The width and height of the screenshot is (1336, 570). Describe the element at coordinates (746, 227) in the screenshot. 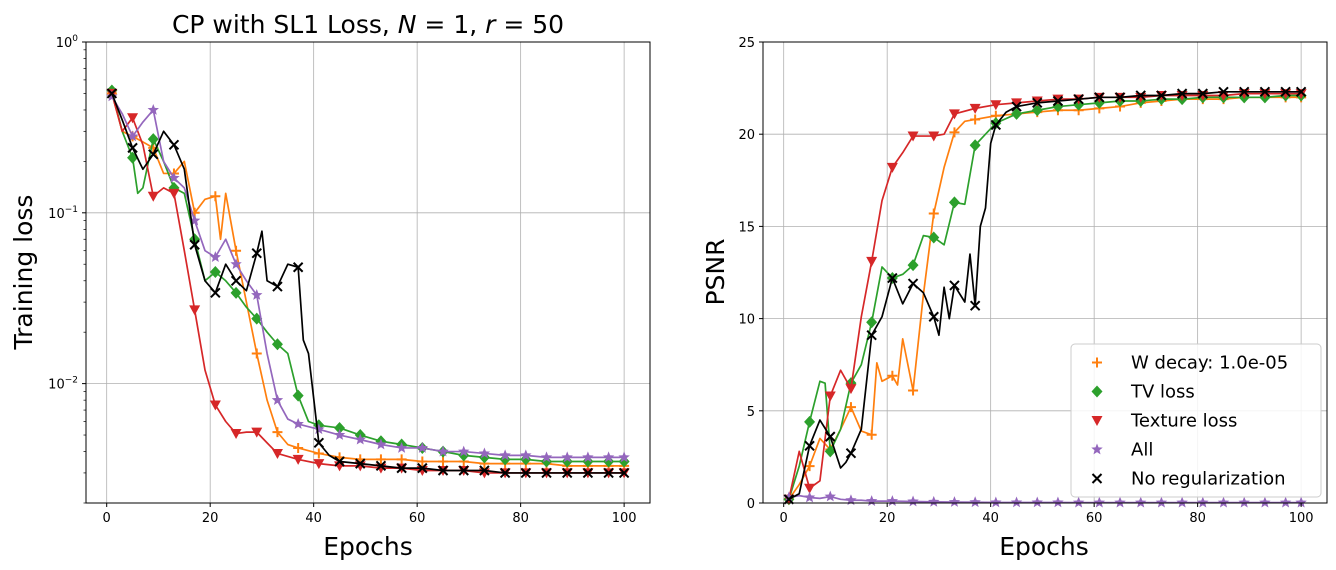

I see `y-tick-label: 15` at that location.